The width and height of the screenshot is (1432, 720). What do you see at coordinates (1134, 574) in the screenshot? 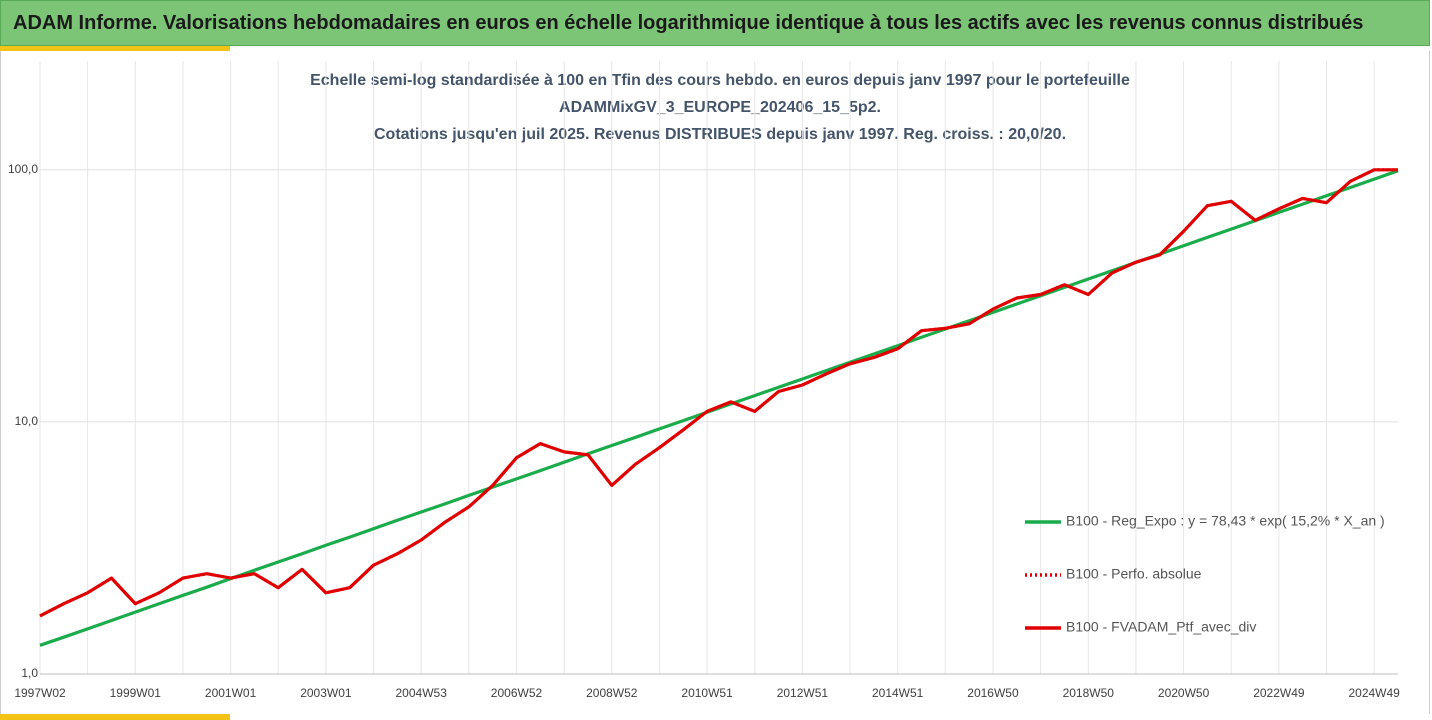
I see `legend-label: B100 - Perfo. absolue` at bounding box center [1134, 574].